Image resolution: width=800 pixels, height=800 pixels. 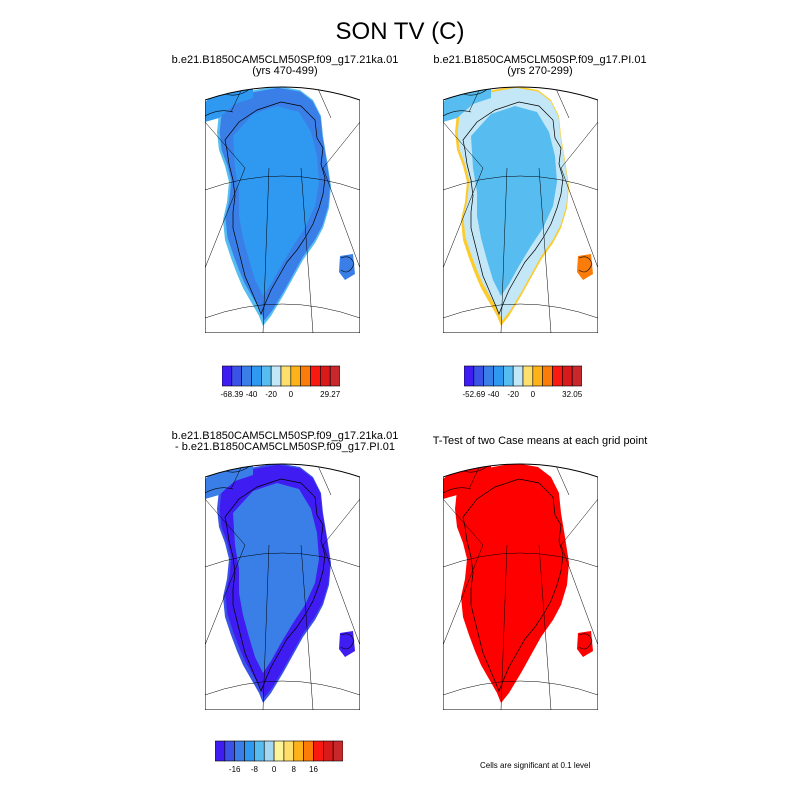 I want to click on colorbar-labels: -52.69 -40 -20 0 32.05, so click(x=522, y=396).